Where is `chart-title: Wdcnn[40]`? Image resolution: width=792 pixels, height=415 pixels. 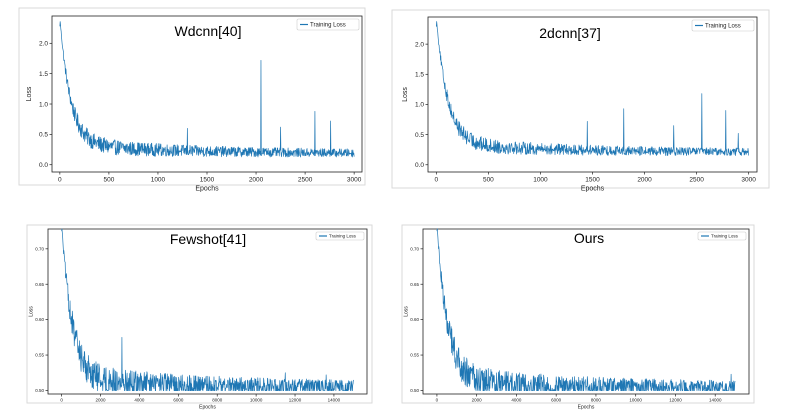
chart-title: Wdcnn[40] is located at coordinates (208, 31).